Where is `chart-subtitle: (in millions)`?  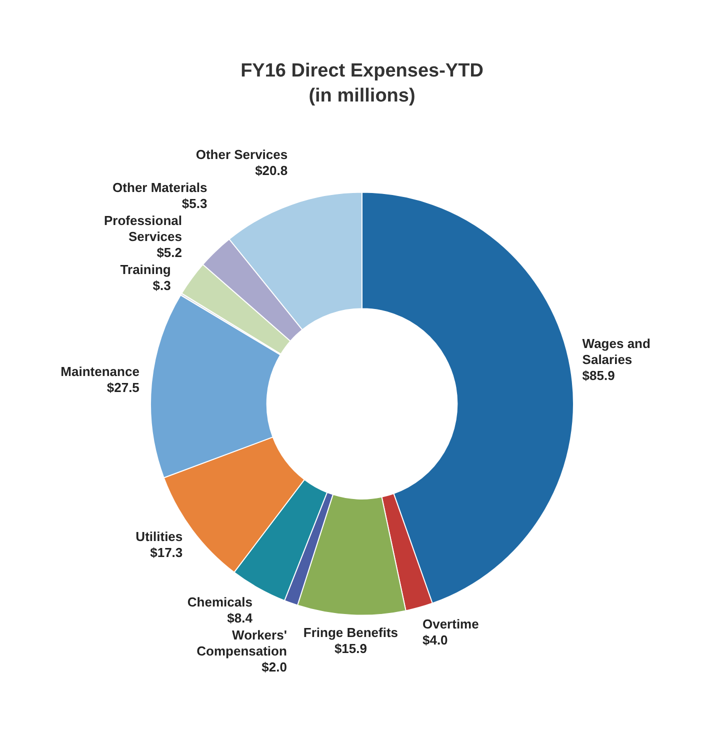 chart-subtitle: (in millions) is located at coordinates (362, 95).